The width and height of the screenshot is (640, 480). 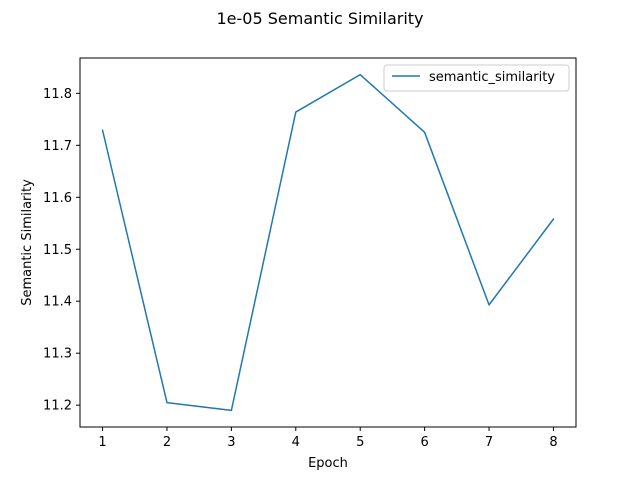 I want to click on y-tick-label: 11.5, so click(x=57, y=250).